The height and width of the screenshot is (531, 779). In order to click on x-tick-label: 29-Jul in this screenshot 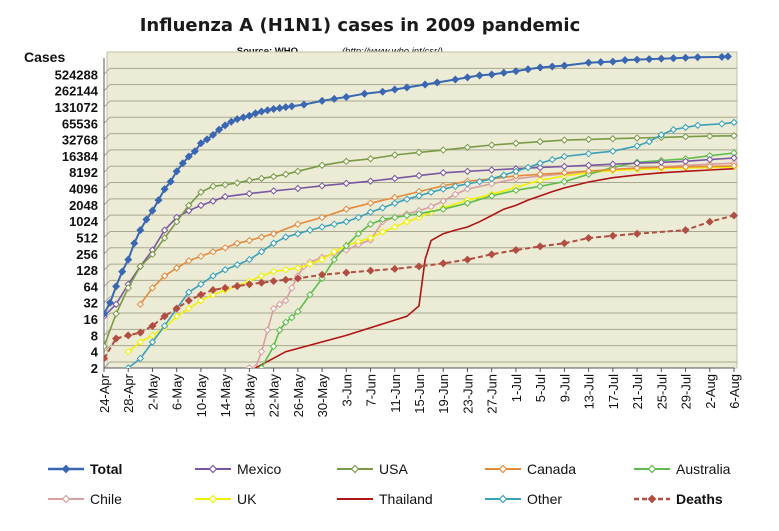, I will do `click(686, 392)`.